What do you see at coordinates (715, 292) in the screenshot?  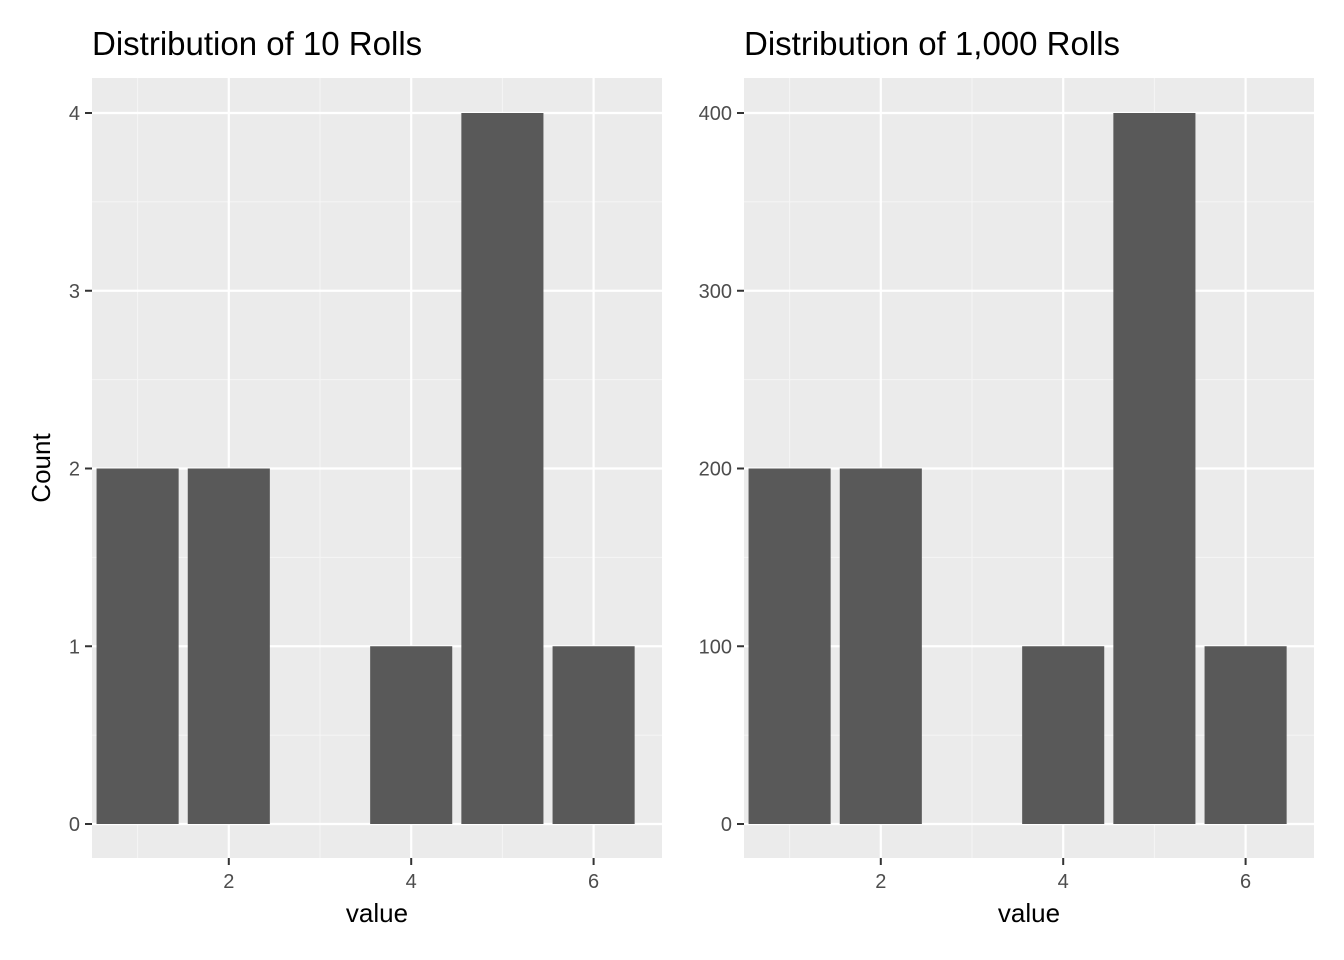 I see `y-tick-label: 300` at bounding box center [715, 292].